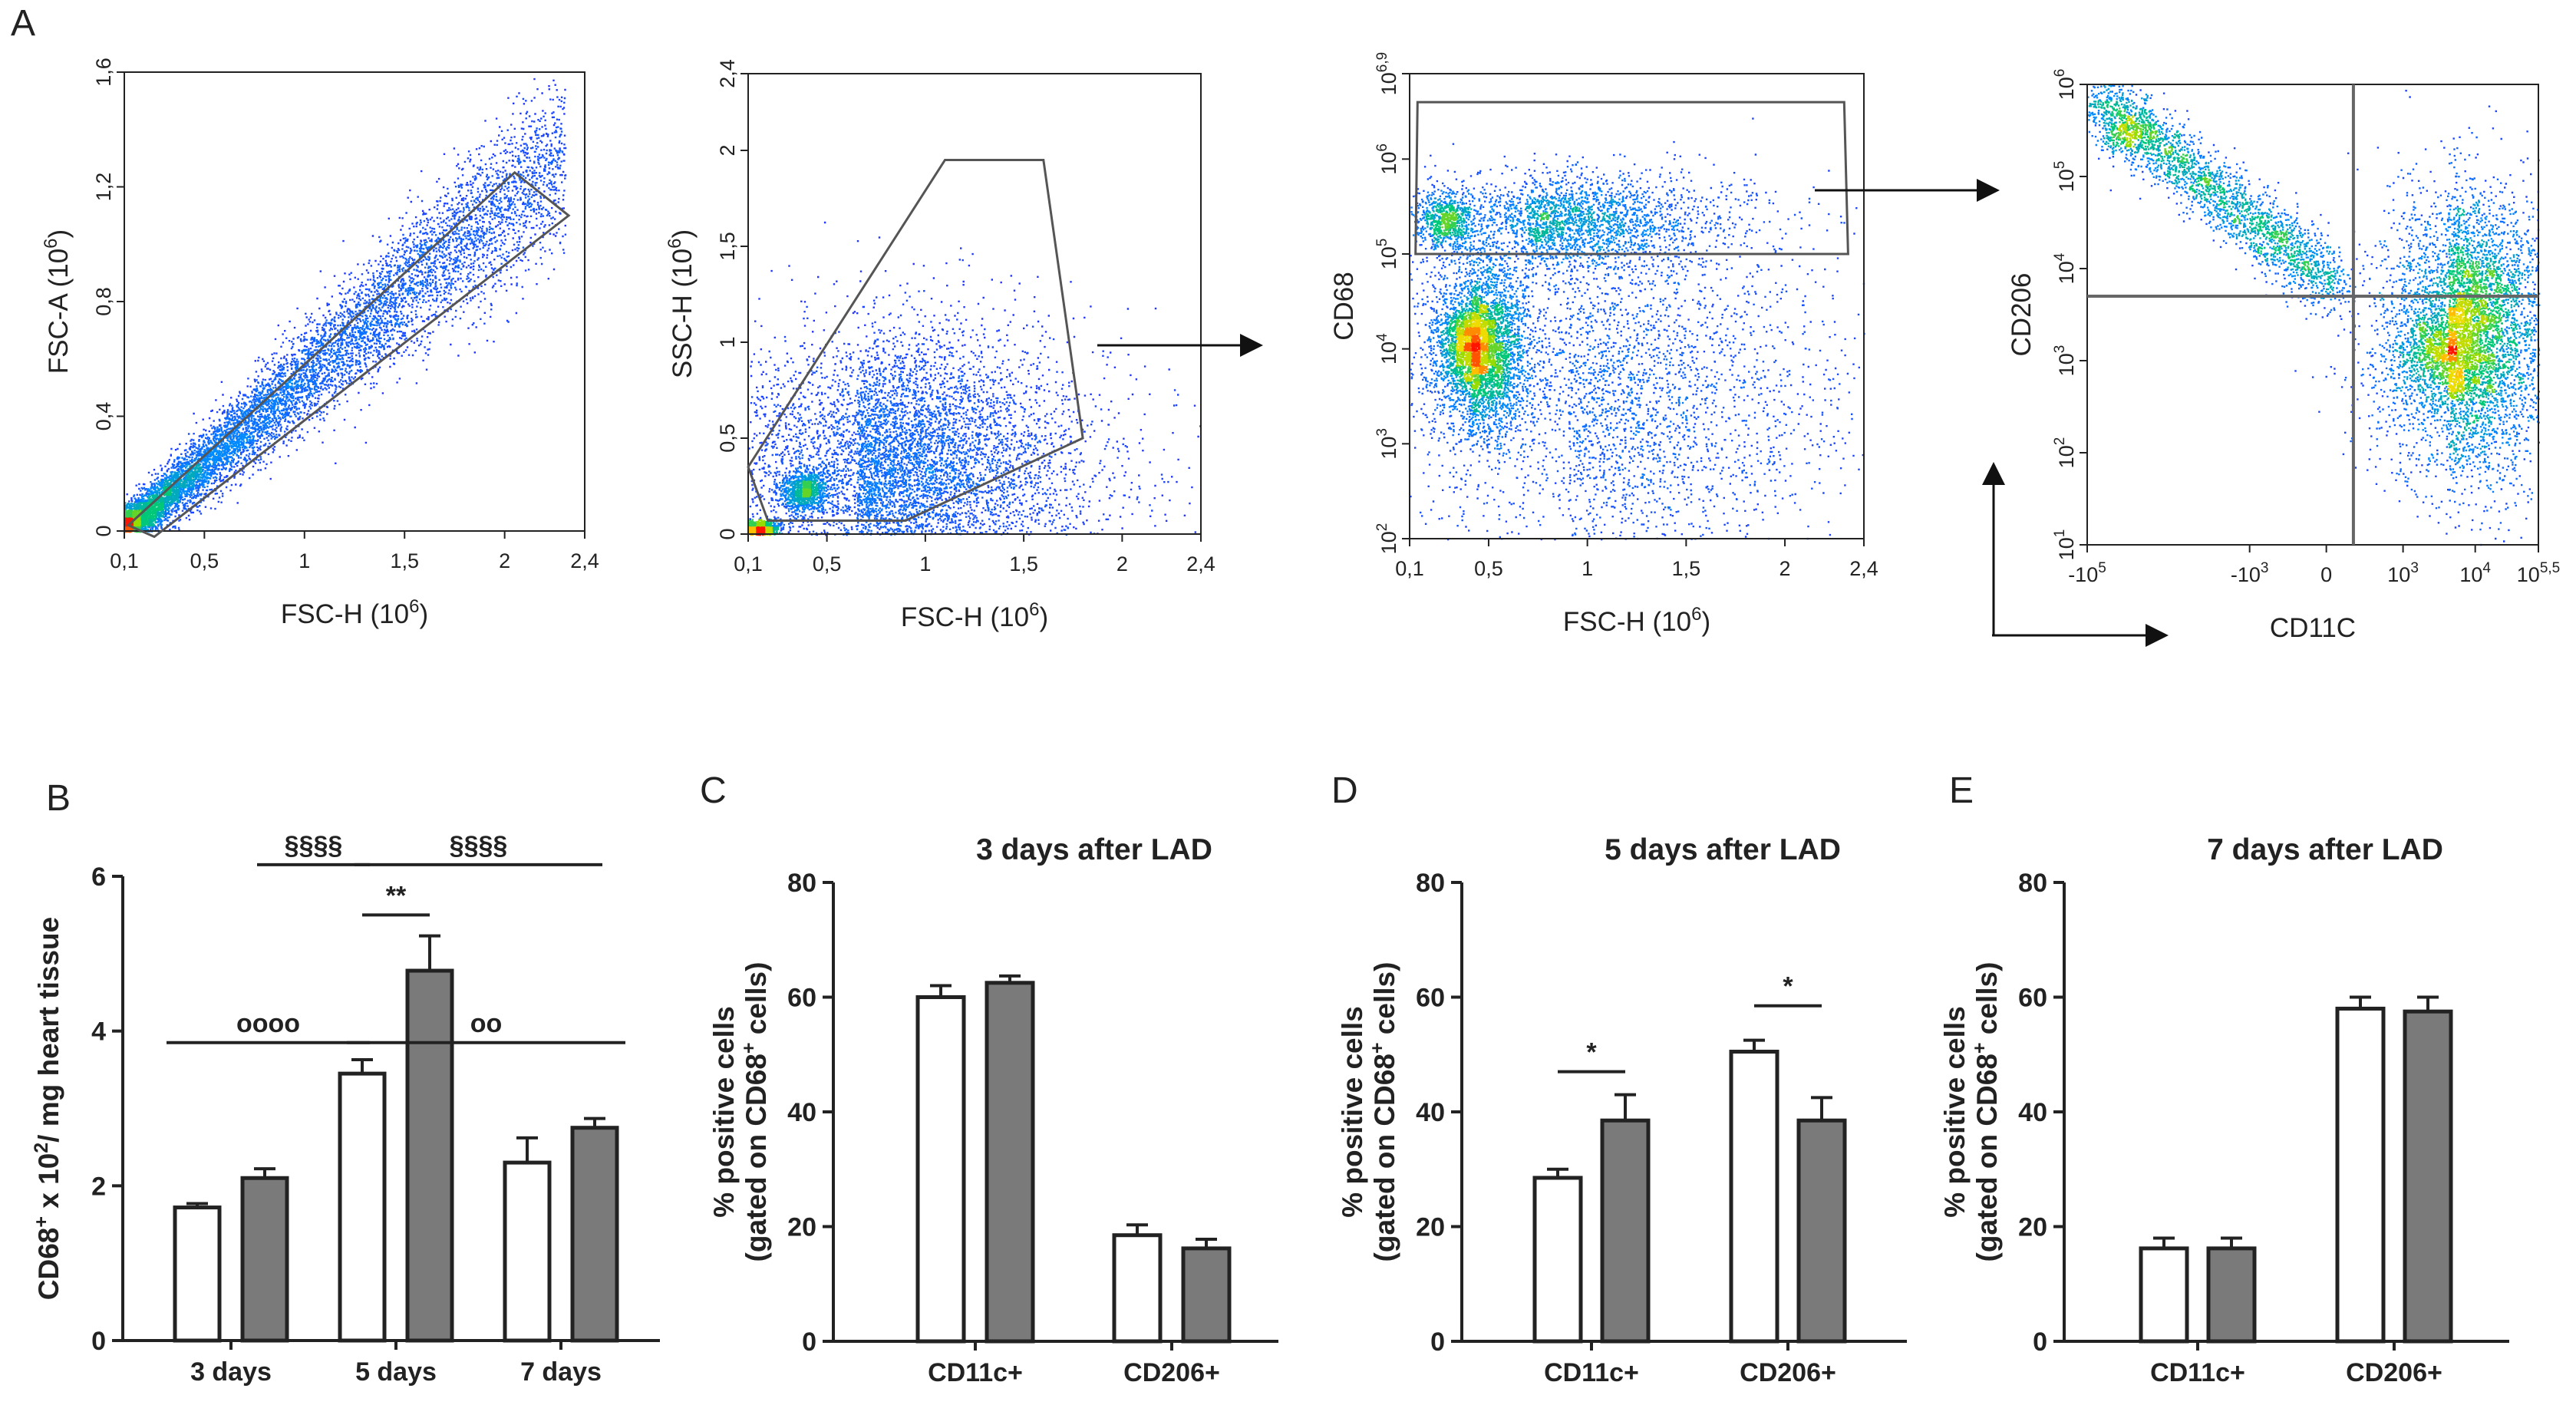  Describe the element at coordinates (23, 23) in the screenshot. I see `panel-letter-a: A` at that location.